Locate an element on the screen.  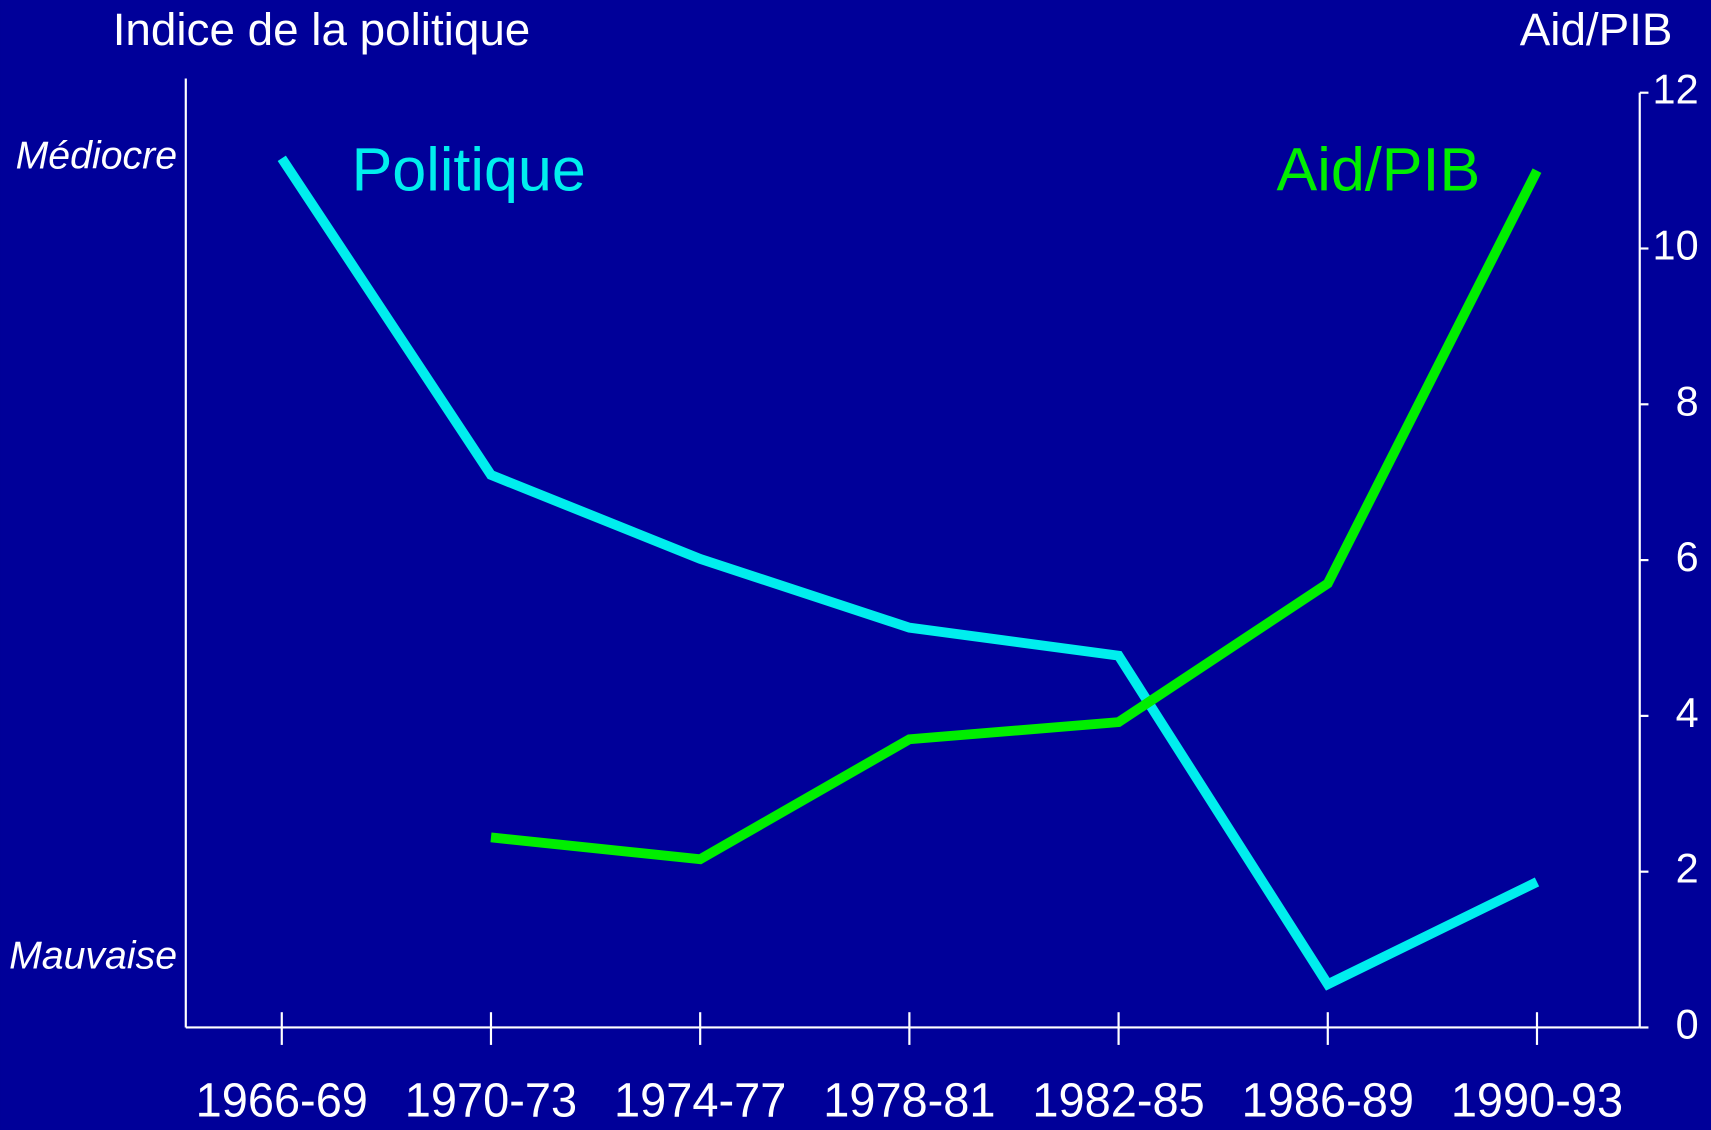
y-axis-title: Indice de la politique is located at coordinates (322, 29).